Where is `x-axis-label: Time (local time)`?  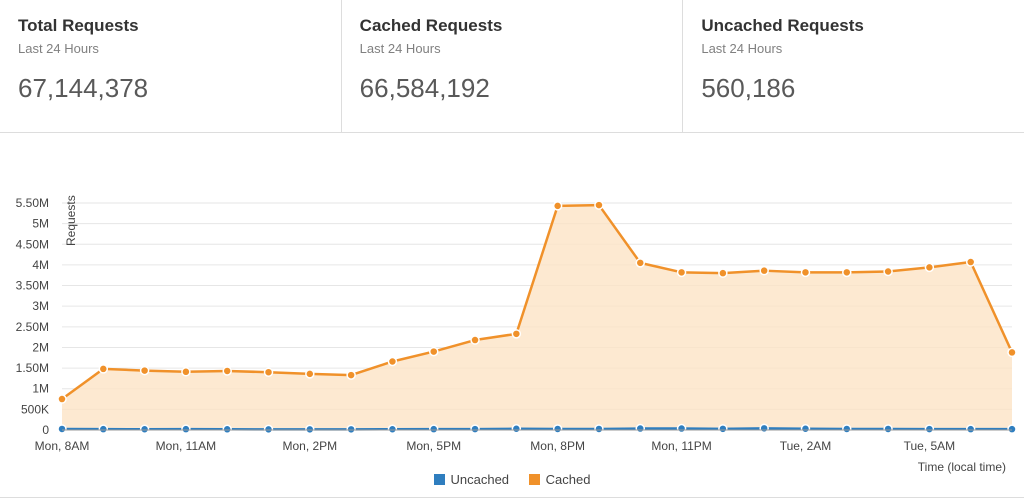
x-axis-label: Time (local time) is located at coordinates (962, 467).